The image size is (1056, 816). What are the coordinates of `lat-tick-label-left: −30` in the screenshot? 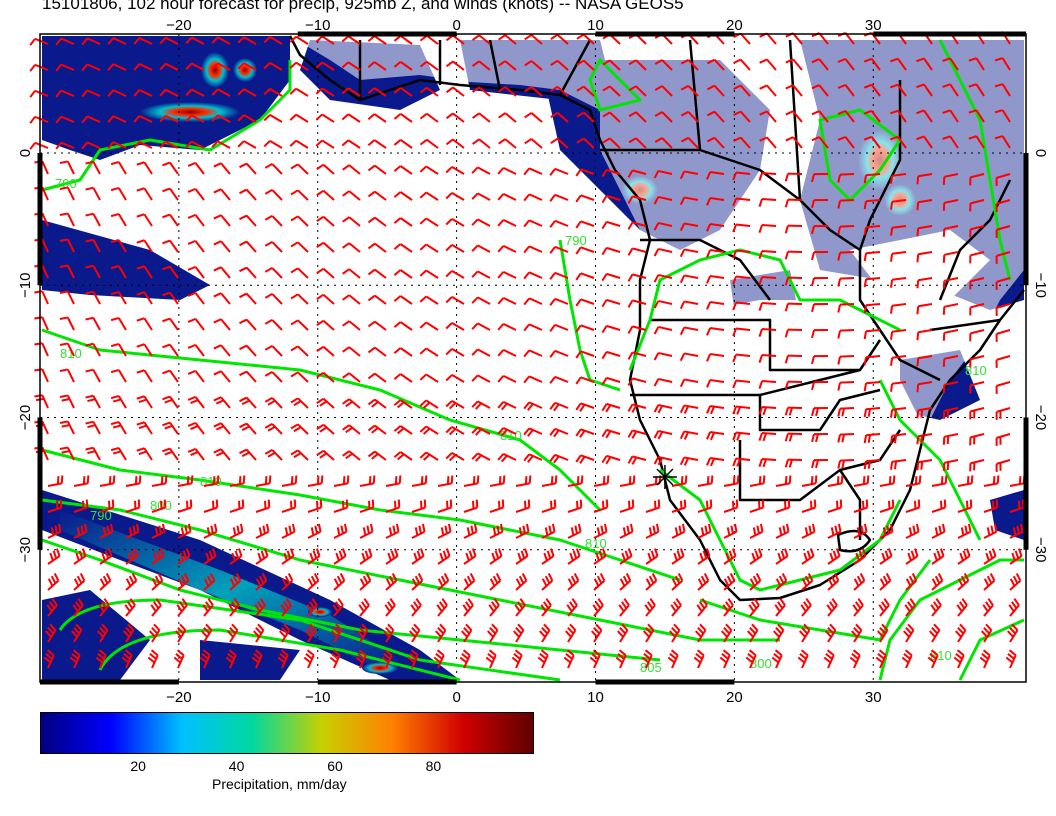 It's located at (25, 549).